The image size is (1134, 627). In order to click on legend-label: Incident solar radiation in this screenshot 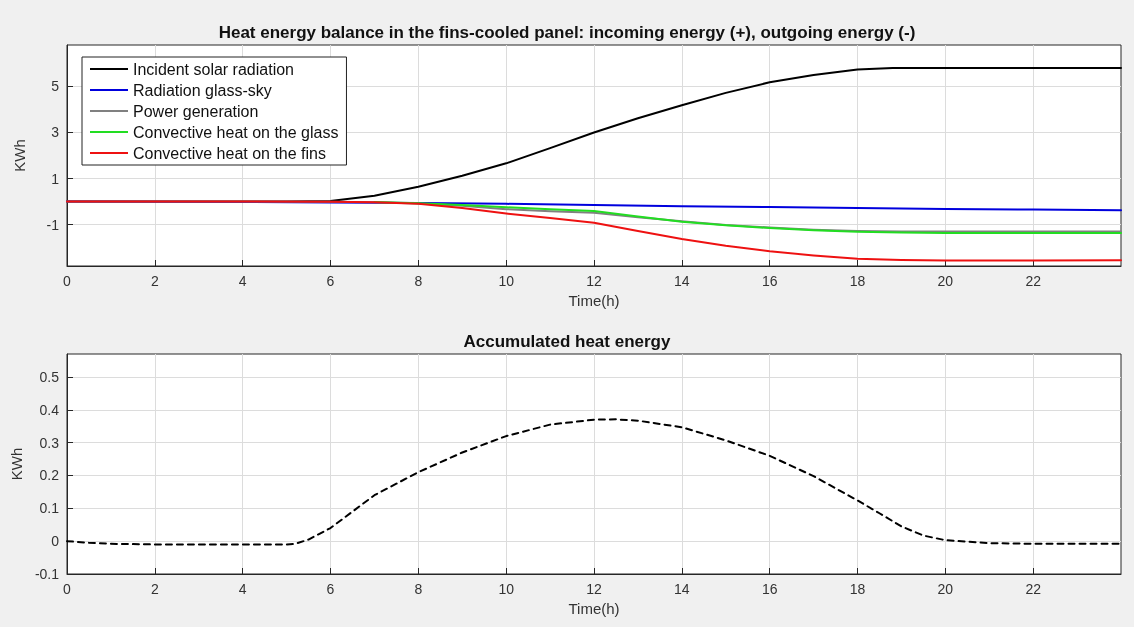, I will do `click(213, 69)`.